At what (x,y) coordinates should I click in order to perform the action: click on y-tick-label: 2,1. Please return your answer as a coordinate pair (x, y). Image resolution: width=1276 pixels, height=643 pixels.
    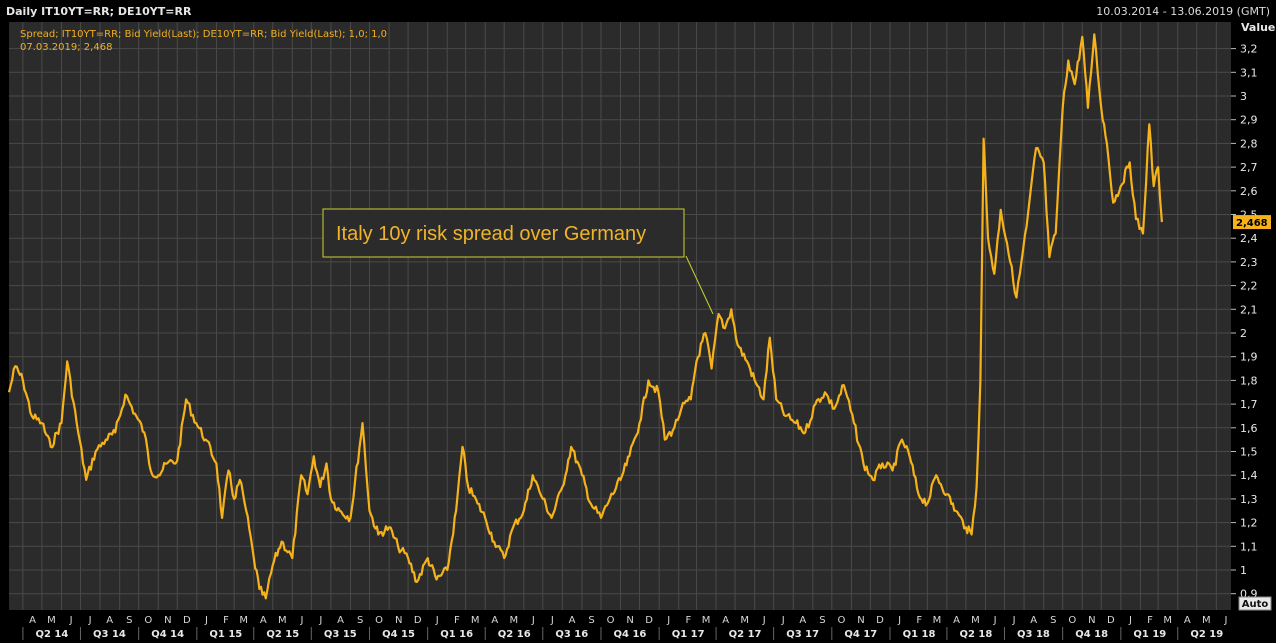
    Looking at the image, I should click on (1249, 309).